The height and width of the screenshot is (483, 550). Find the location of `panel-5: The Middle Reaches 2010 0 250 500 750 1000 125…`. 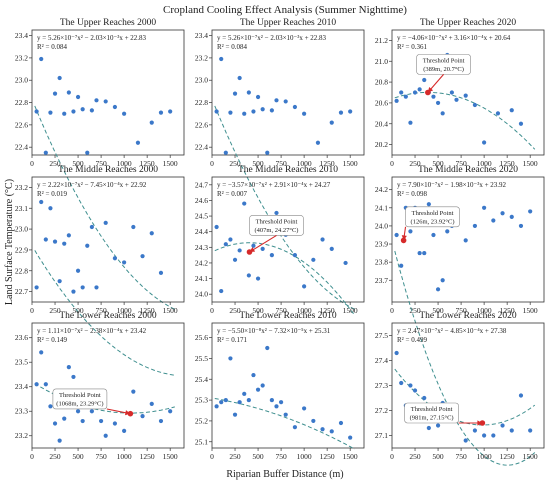

panel-5: The Middle Reaches 2010 0 250 500 750 1000 125… is located at coordinates (280, 240).